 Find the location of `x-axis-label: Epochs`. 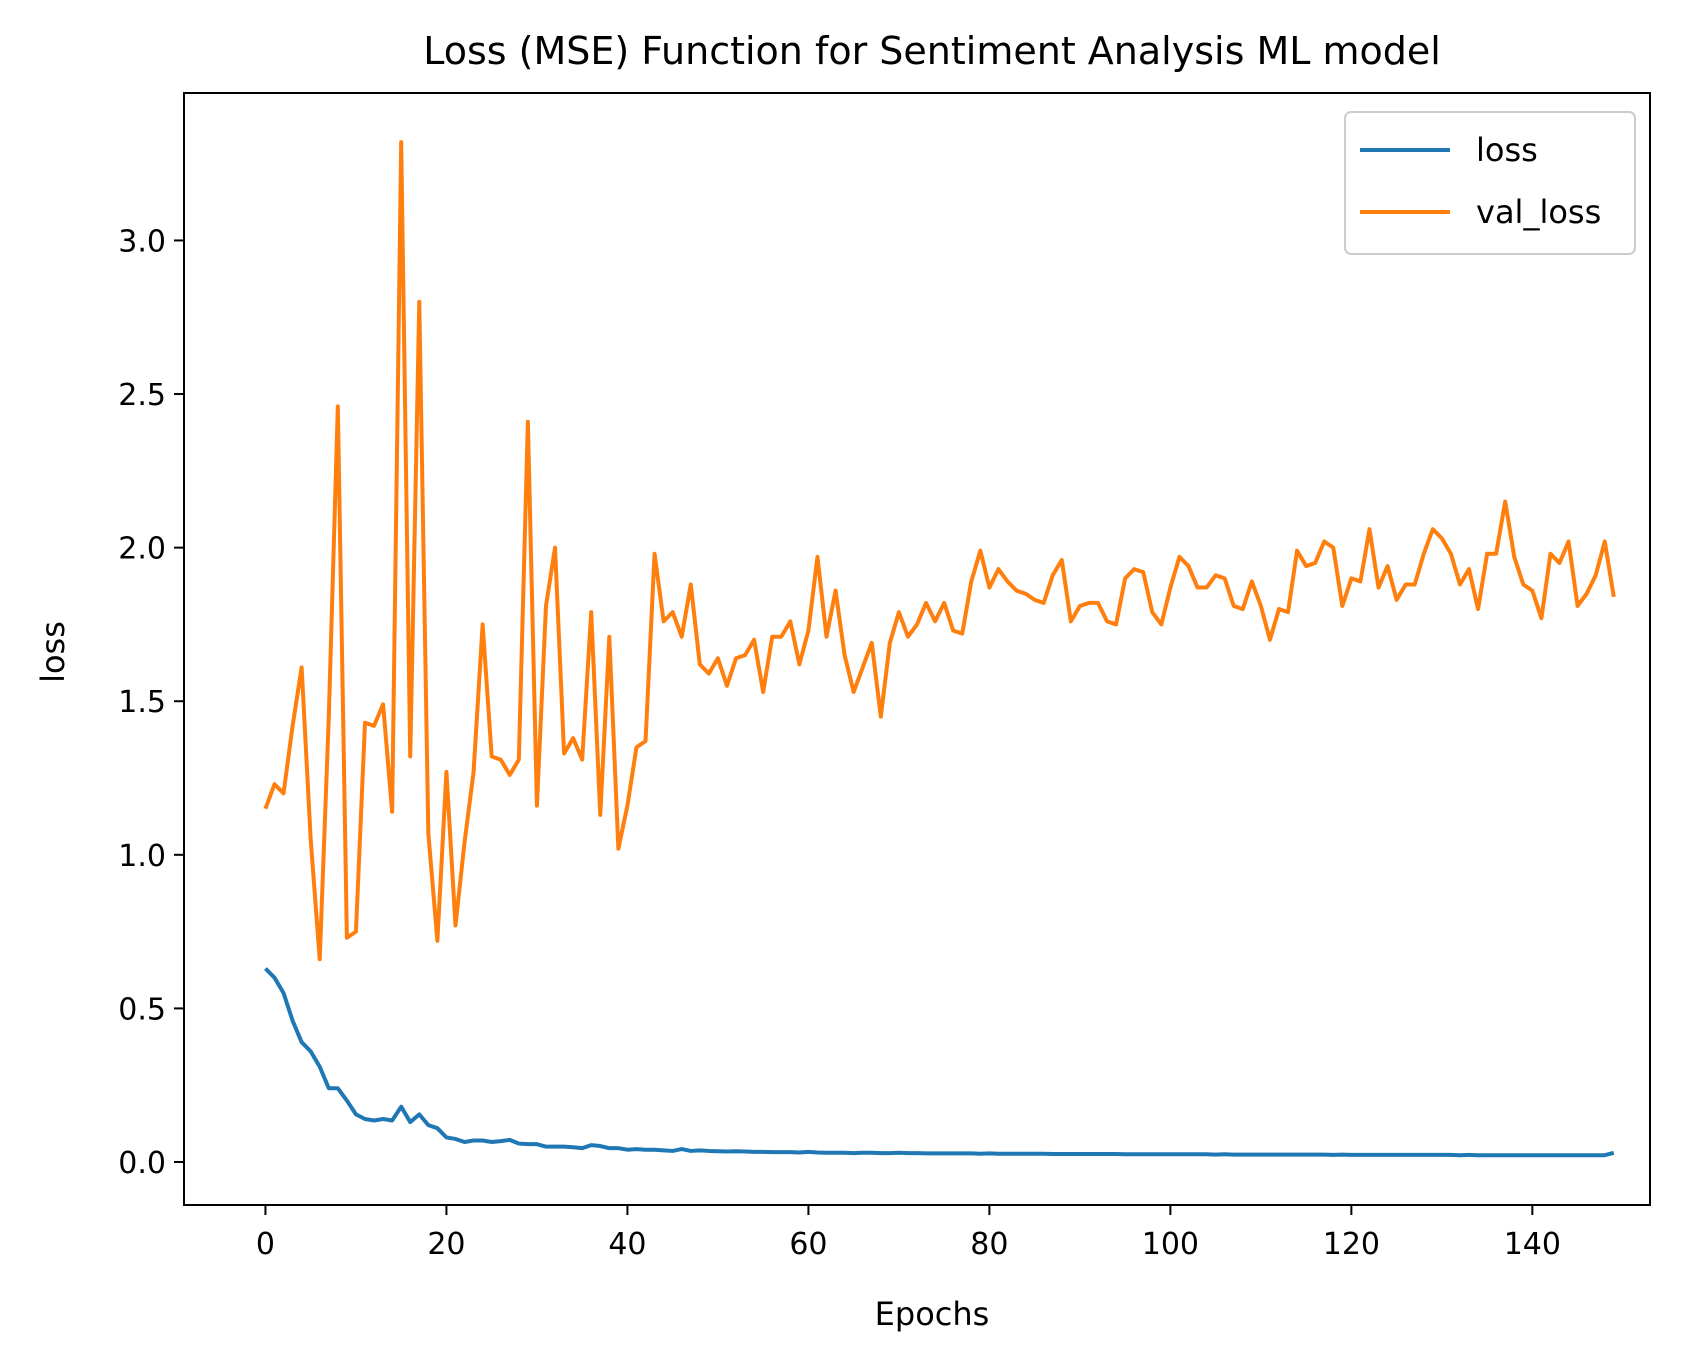

x-axis-label: Epochs is located at coordinates (932, 1314).